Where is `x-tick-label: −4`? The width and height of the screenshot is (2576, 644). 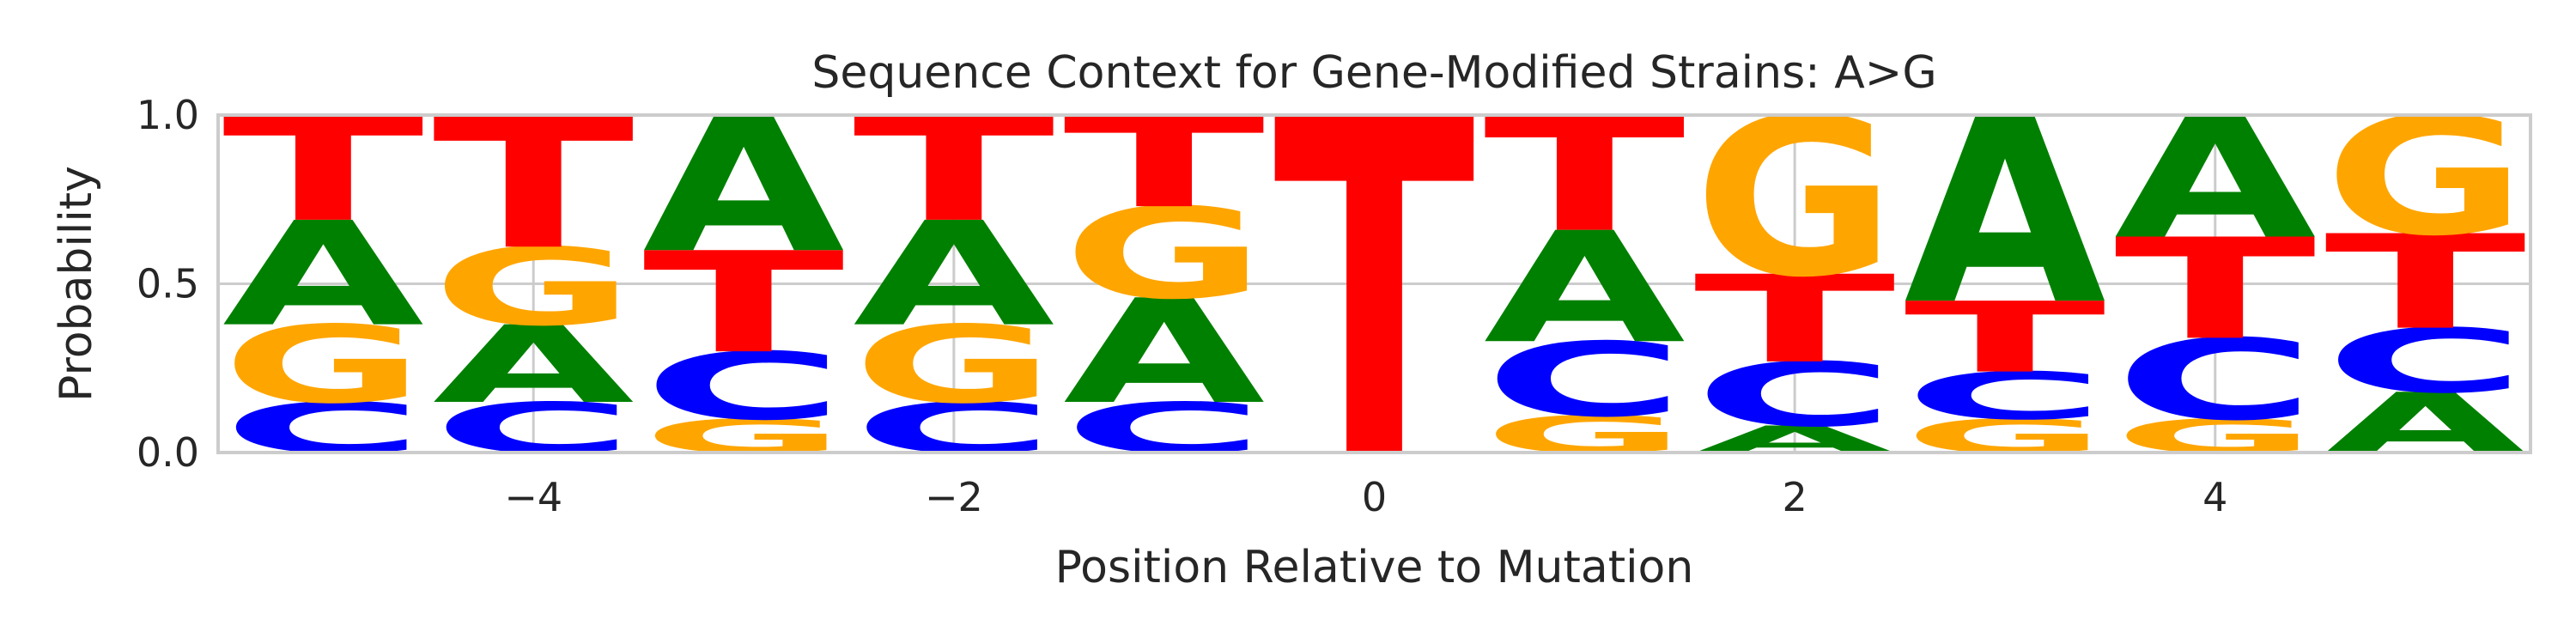 x-tick-label: −4 is located at coordinates (533, 497).